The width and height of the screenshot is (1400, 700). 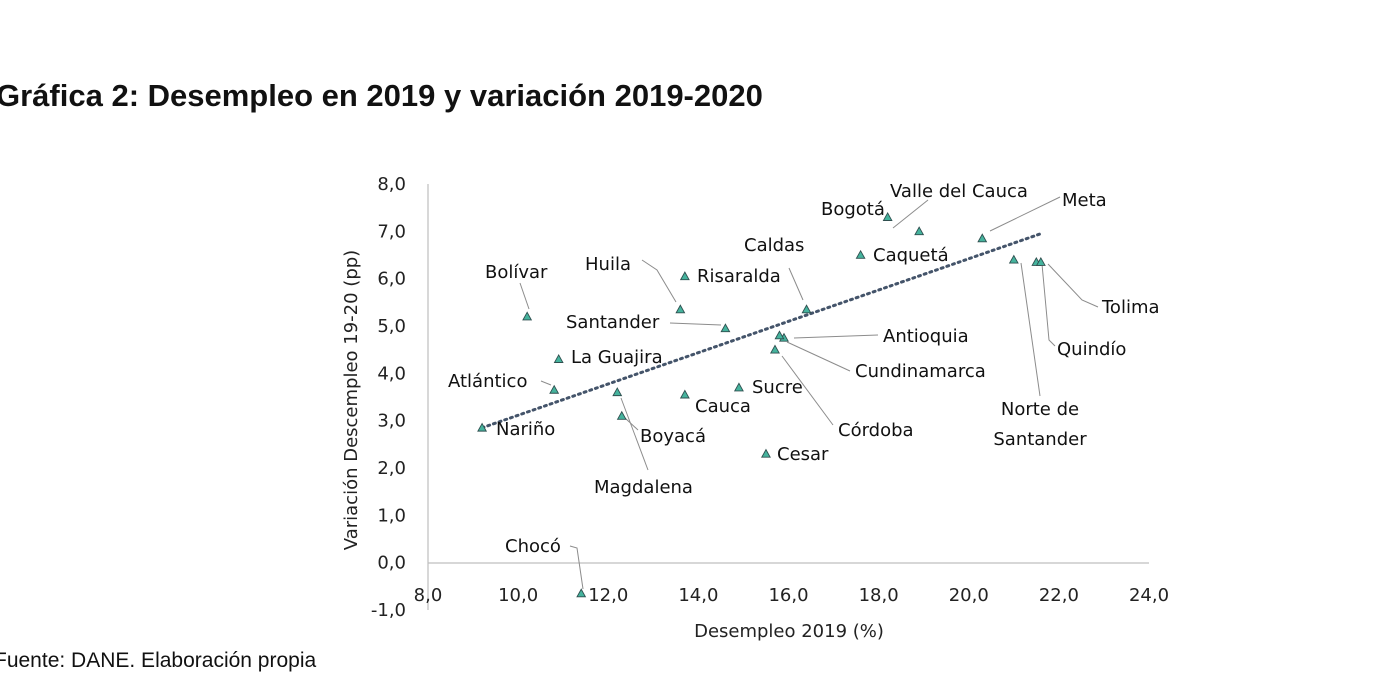 I want to click on y-tick-label: 4,0, so click(x=391, y=373).